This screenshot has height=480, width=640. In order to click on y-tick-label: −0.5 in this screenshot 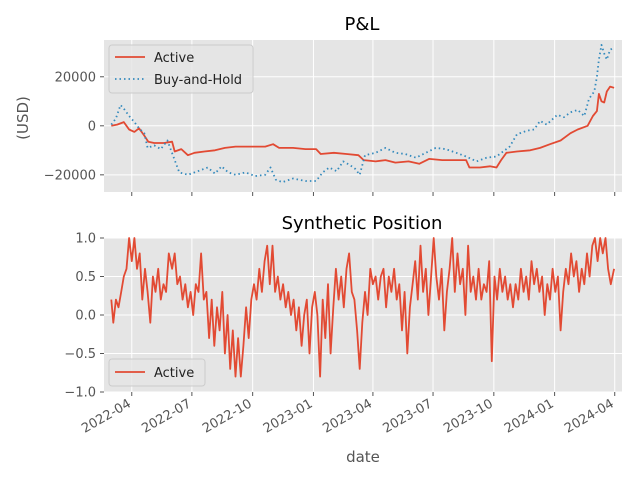, I will do `click(80, 354)`.